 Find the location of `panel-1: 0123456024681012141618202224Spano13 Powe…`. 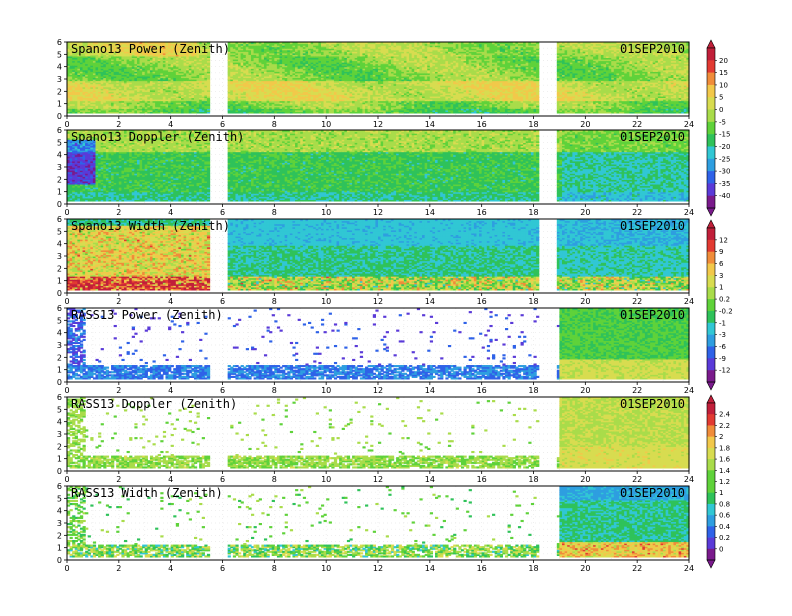

panel-1: 0123456024681012141618202224Spano13 Powe… is located at coordinates (375, 83).